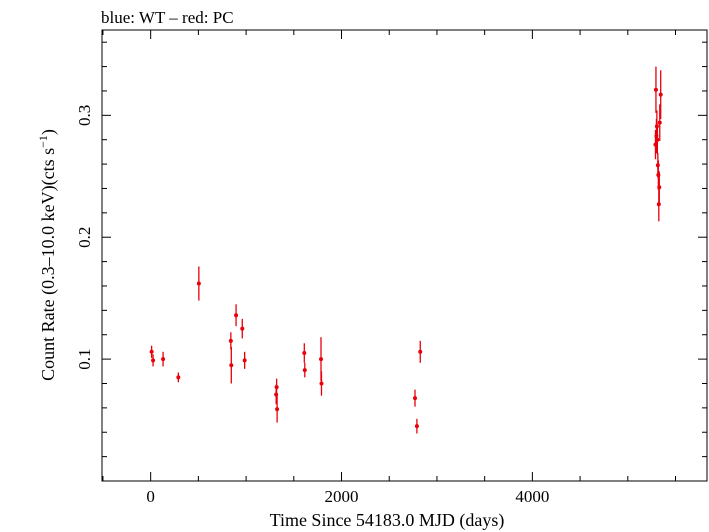  I want to click on y-axis-label-main: Count Rate (0.3–10.0 keV)(cts s, so click(48, 264).